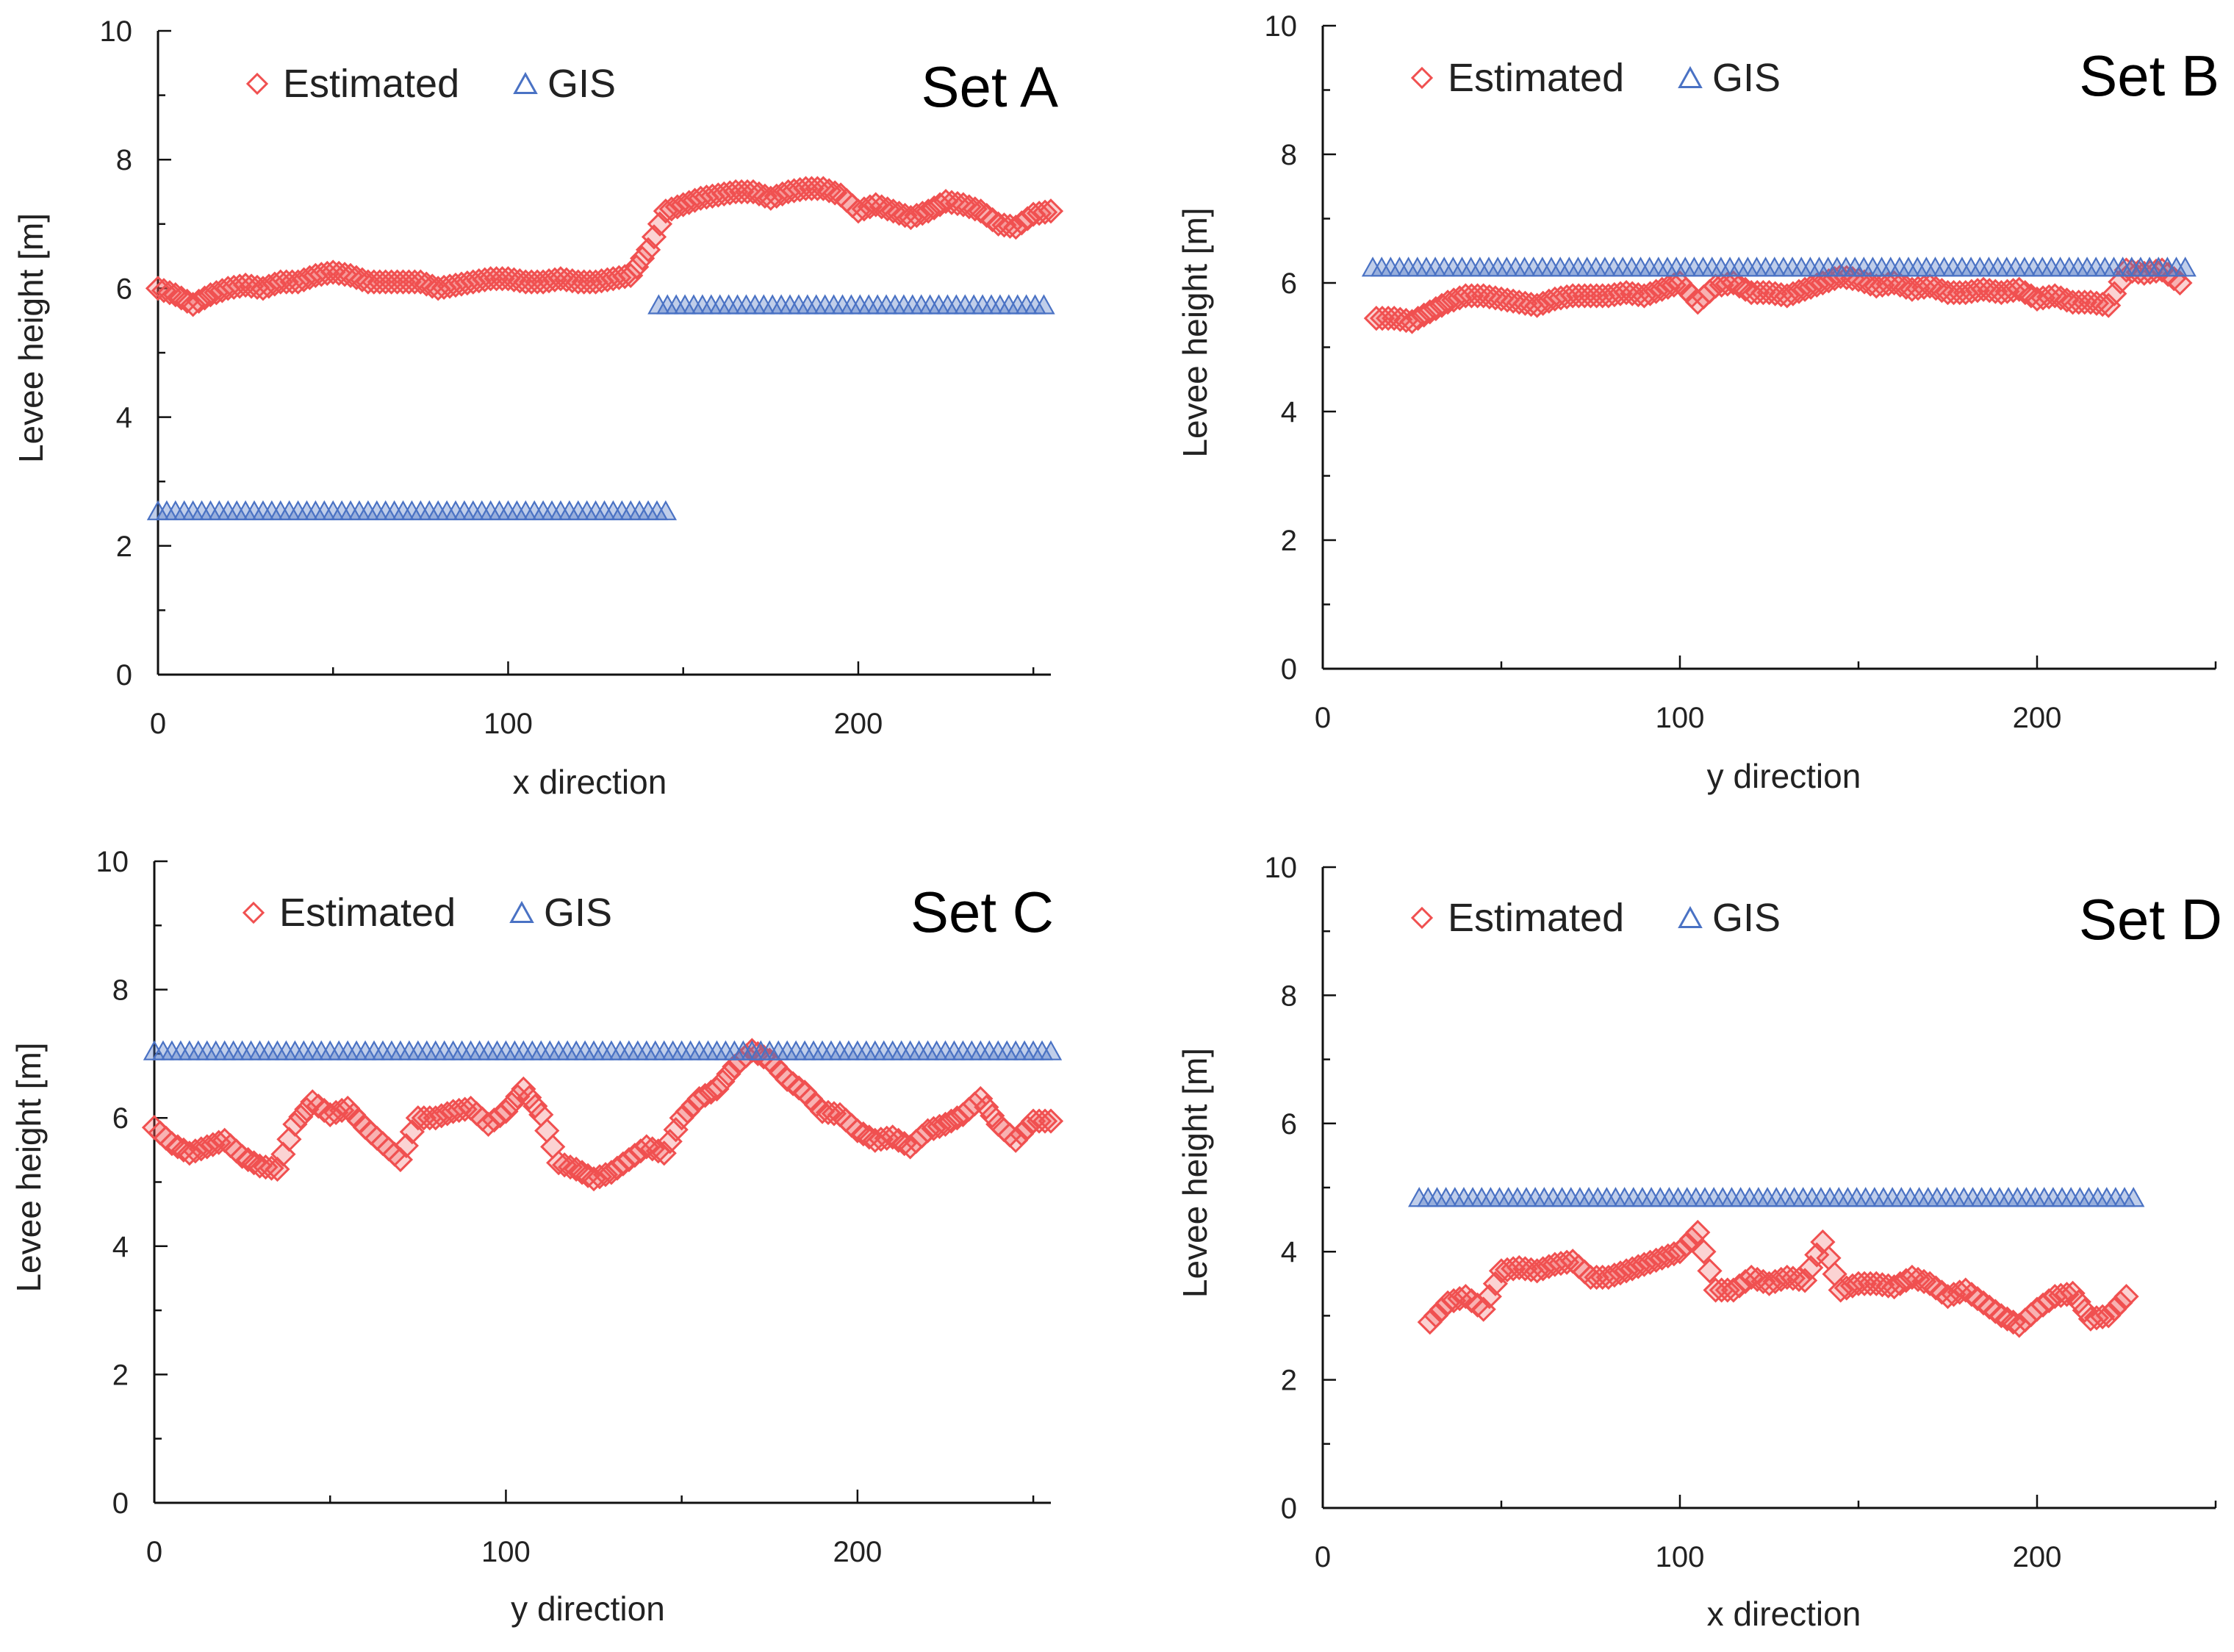 The height and width of the screenshot is (1652, 2234). What do you see at coordinates (1779, 266) in the screenshot?
I see `series-gis` at bounding box center [1779, 266].